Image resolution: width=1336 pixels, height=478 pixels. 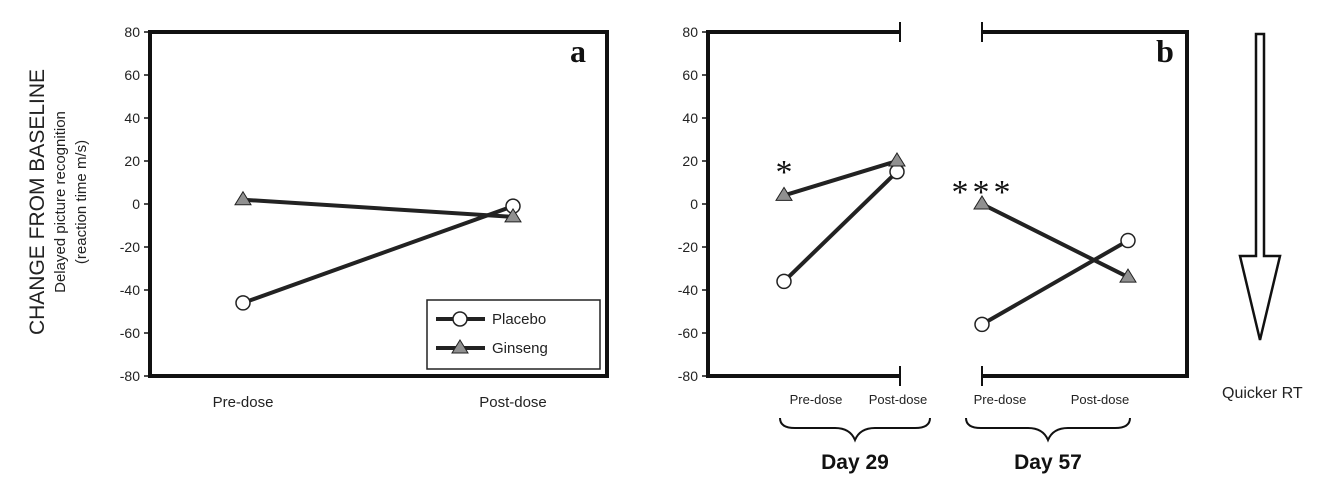 What do you see at coordinates (132, 161) in the screenshot?
I see `panel-a-y-tick-label: 20` at bounding box center [132, 161].